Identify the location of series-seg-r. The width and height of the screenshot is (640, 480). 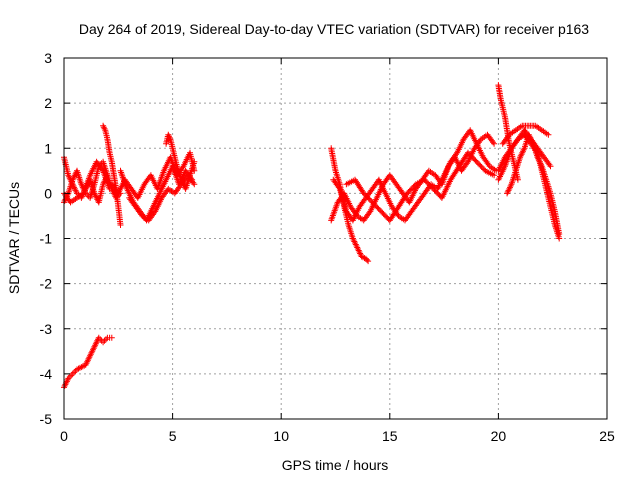
(524, 155).